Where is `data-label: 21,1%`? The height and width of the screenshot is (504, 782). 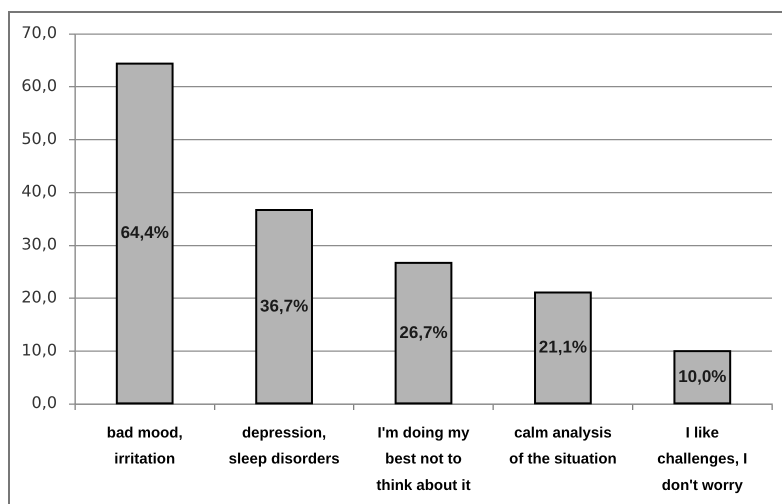
data-label: 21,1% is located at coordinates (562, 347).